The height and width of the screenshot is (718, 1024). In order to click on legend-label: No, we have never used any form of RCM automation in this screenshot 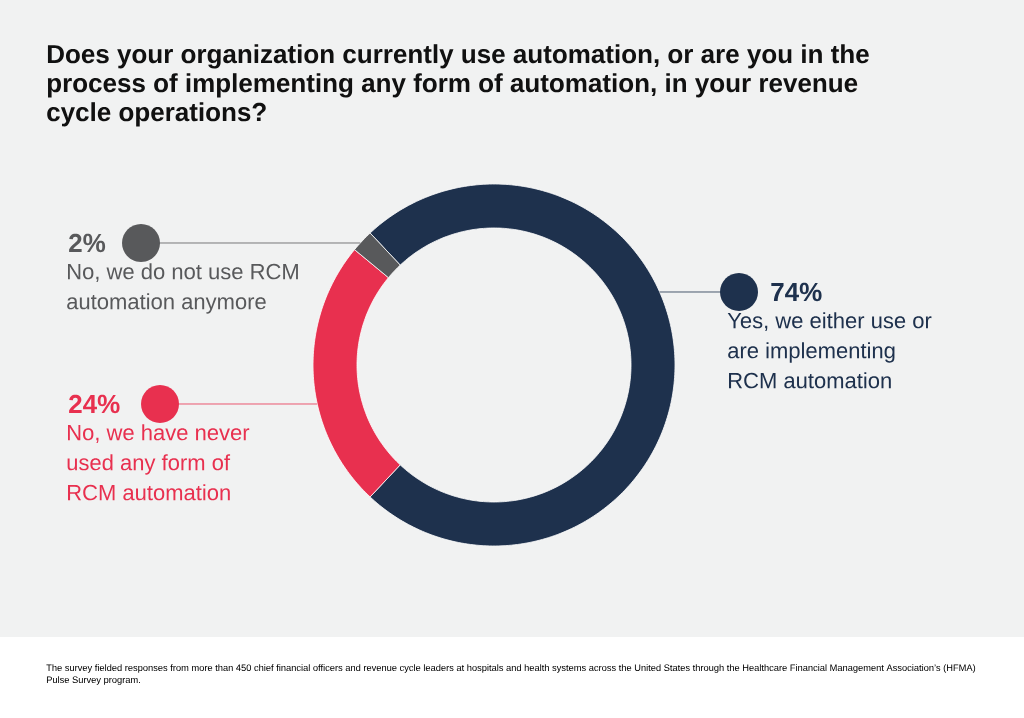, I will do `click(158, 462)`.